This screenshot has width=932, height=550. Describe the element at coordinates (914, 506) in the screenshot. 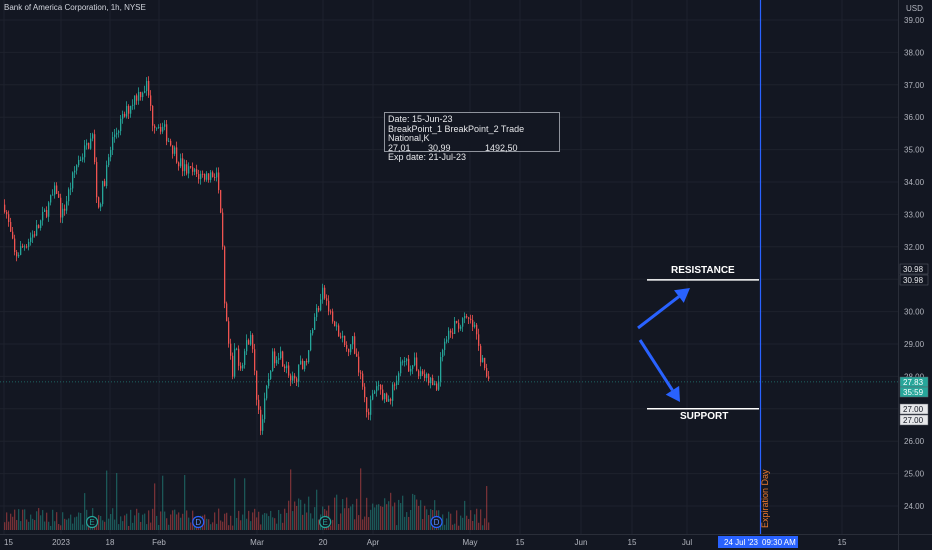

I see `price-tick-label: 24.00` at that location.